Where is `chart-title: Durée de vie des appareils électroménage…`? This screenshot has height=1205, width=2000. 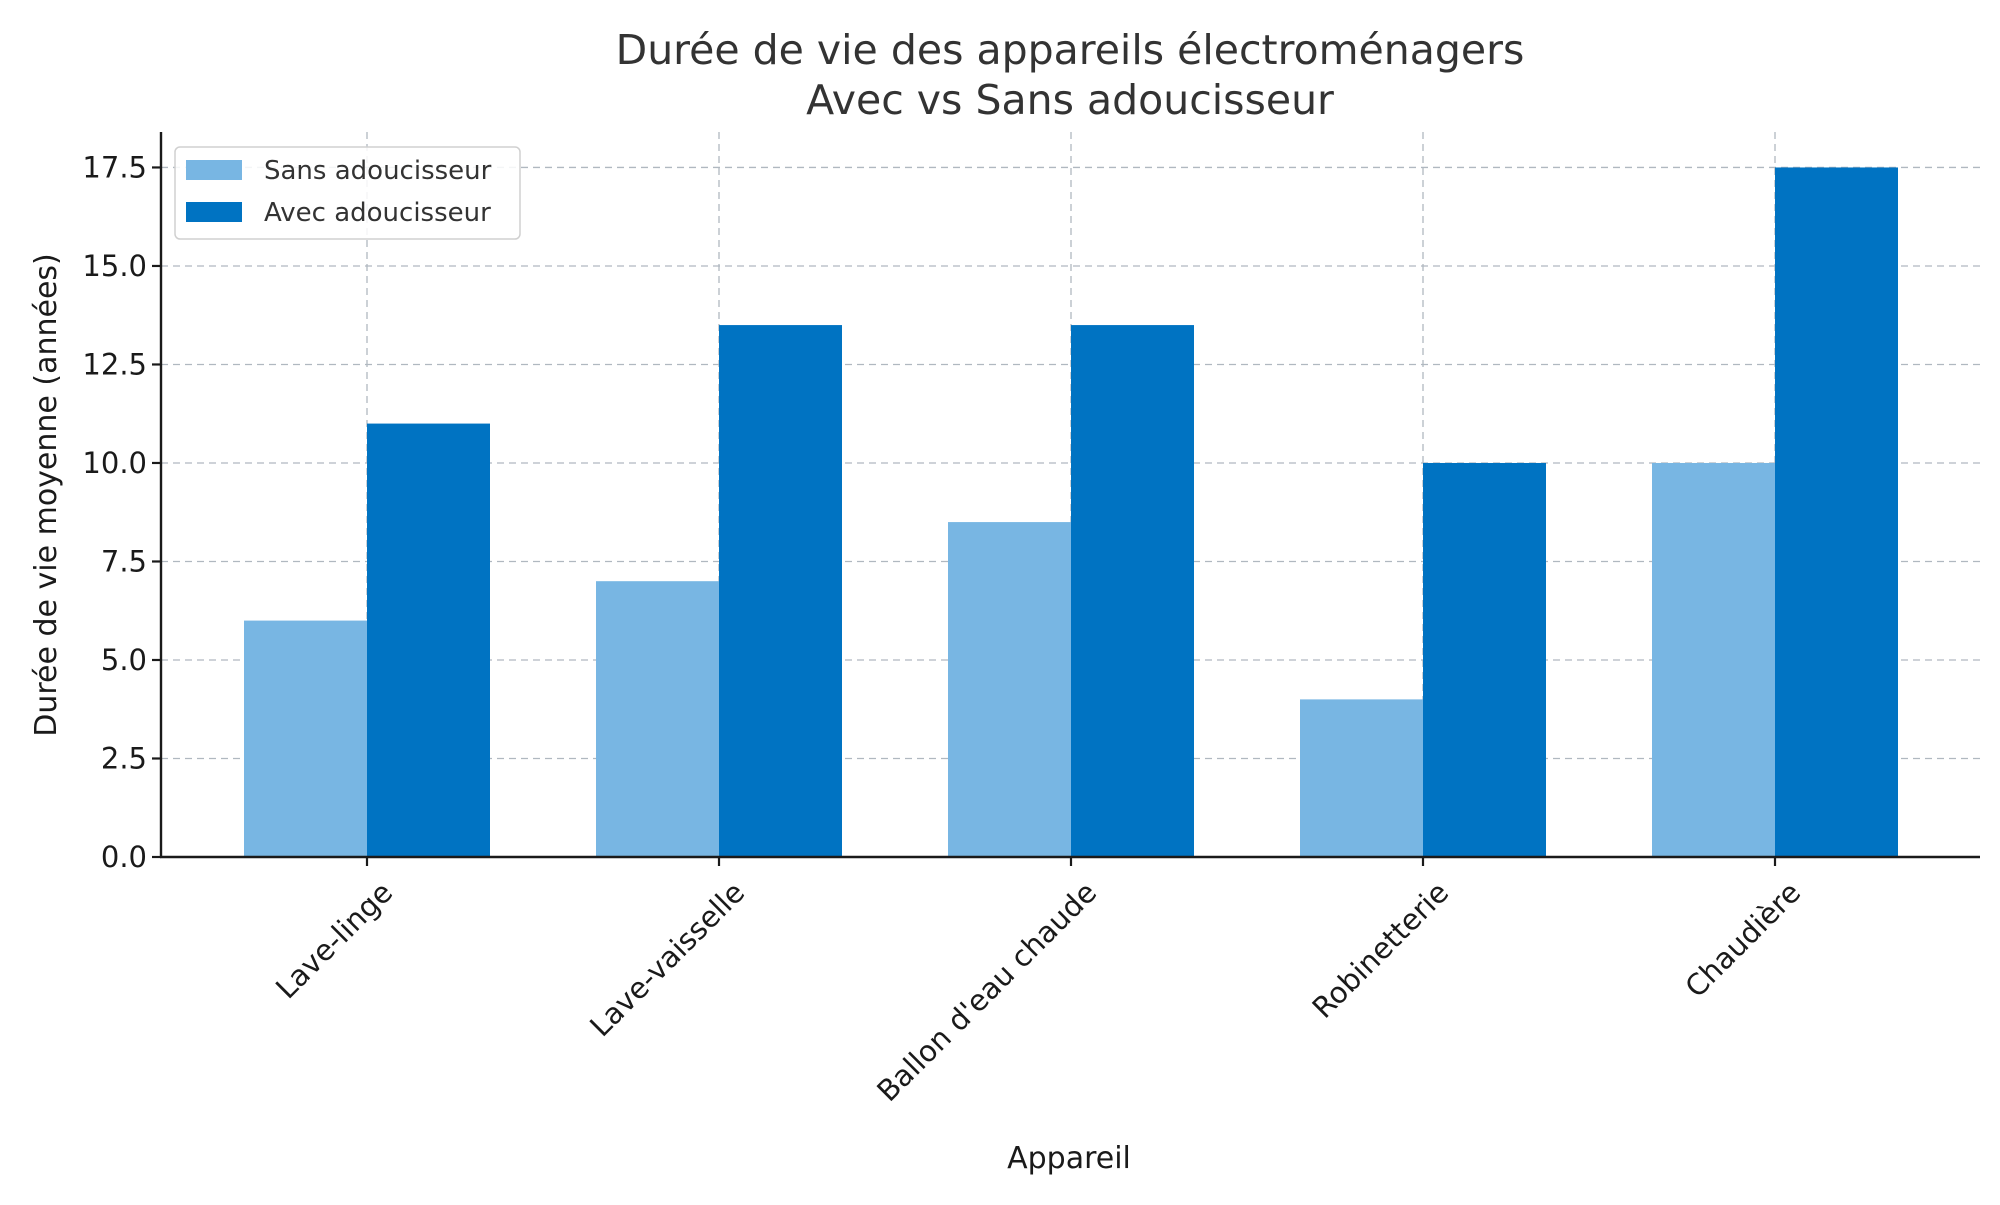 chart-title: Durée de vie des appareils électroménage… is located at coordinates (1070, 50).